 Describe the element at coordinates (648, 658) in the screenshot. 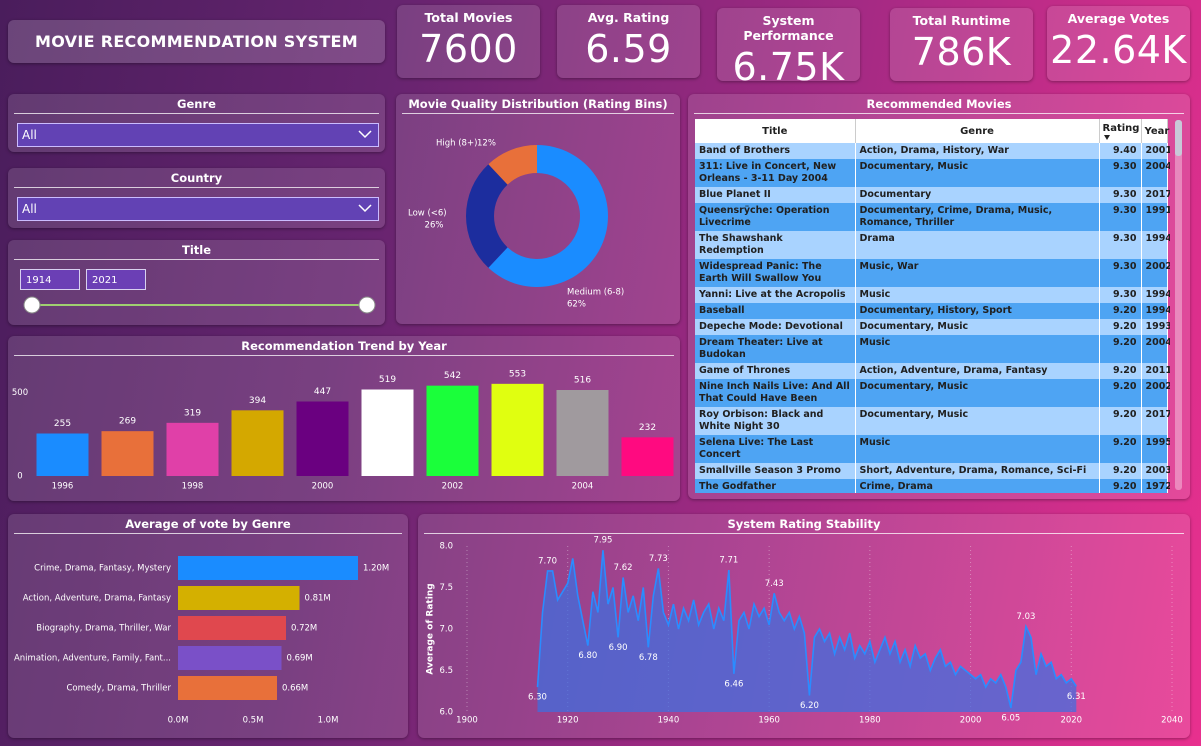

I see `value-label: 6.78` at that location.